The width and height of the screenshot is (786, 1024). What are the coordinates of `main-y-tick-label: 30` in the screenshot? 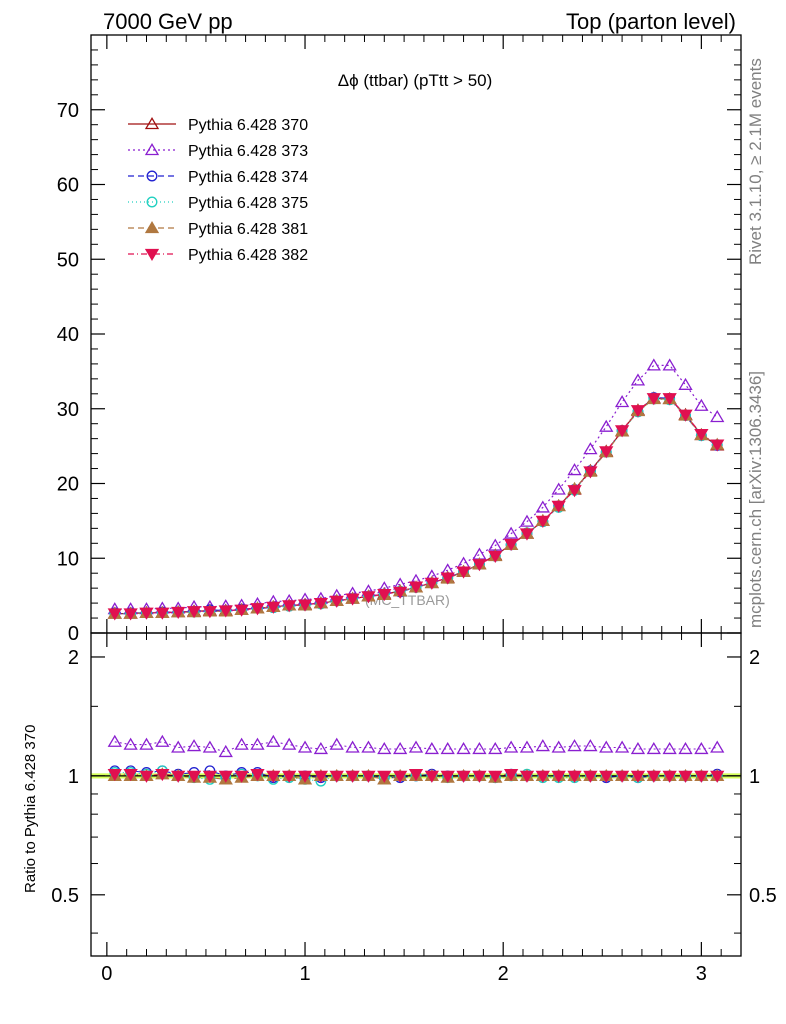 It's located at (68, 410).